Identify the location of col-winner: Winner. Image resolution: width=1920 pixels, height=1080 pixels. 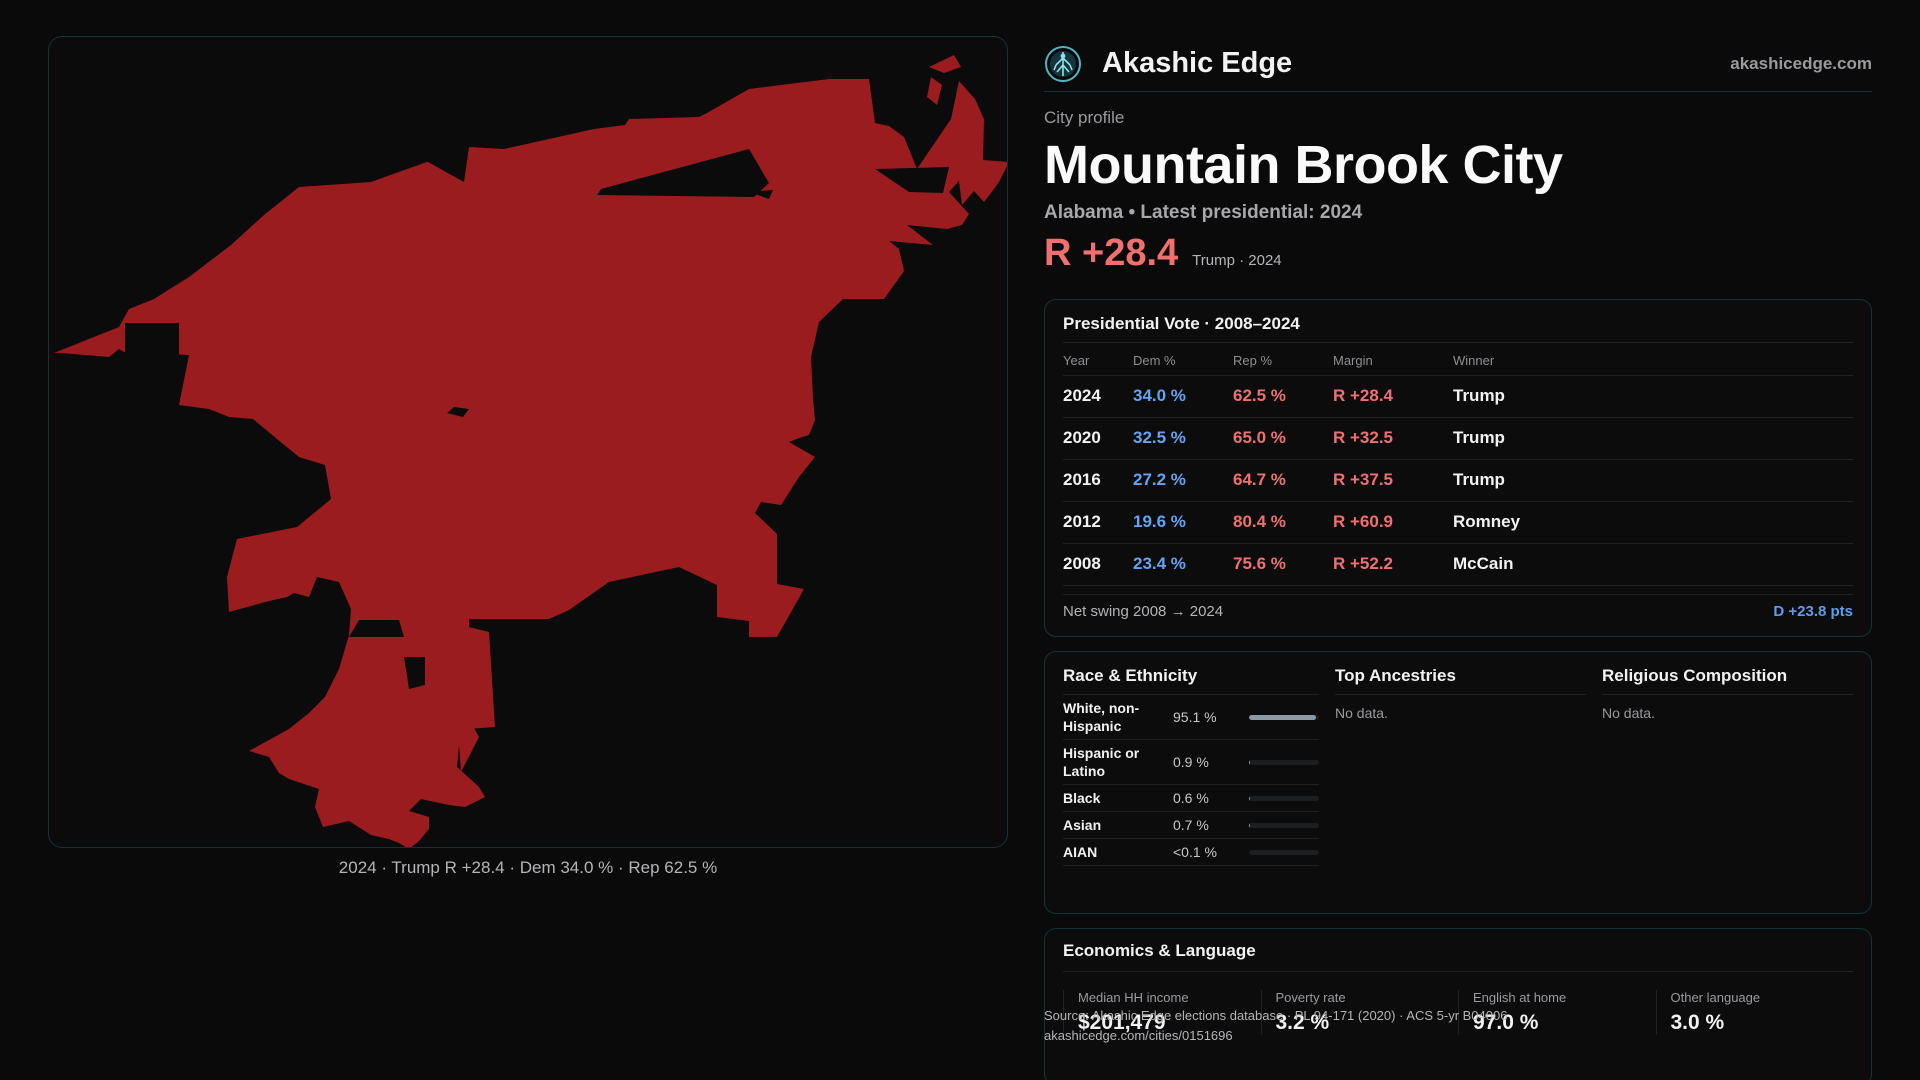
(1653, 361).